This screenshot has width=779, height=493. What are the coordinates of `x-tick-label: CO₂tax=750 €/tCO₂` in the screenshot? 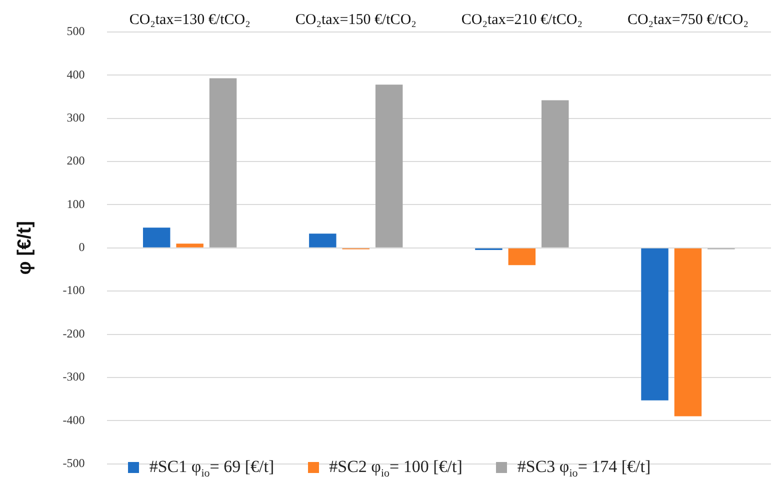 It's located at (687, 20).